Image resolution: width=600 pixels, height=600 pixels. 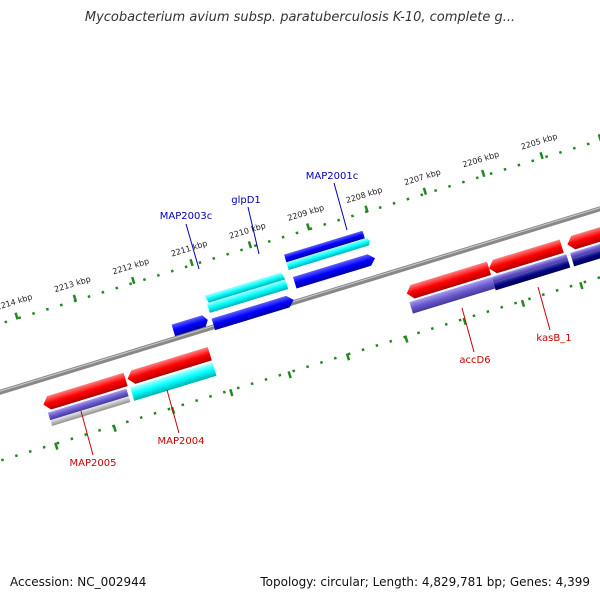 I want to click on leader-map2005, so click(x=87, y=433).